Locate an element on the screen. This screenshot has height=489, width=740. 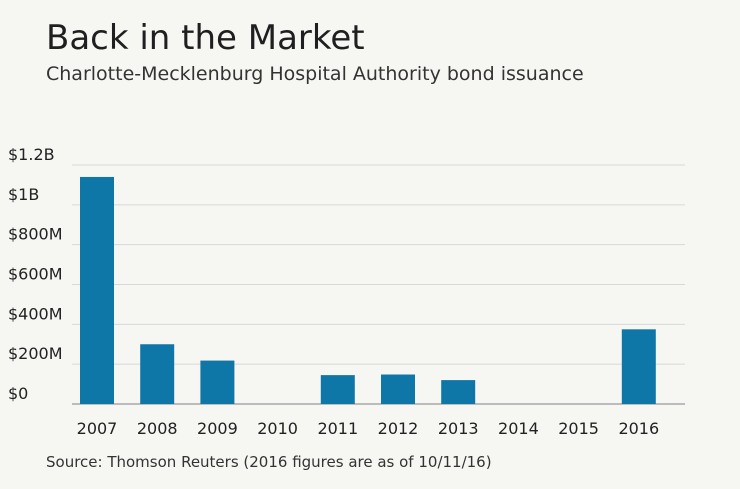
y-tick-label: $1B is located at coordinates (23, 194).